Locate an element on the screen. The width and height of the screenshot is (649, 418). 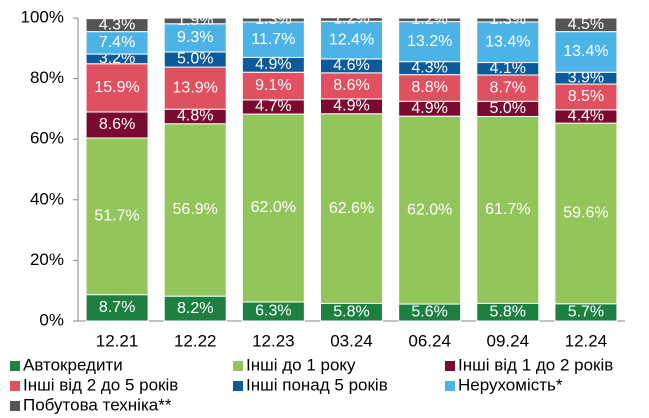
legend-label: Інші до 1 року is located at coordinates (301, 364).